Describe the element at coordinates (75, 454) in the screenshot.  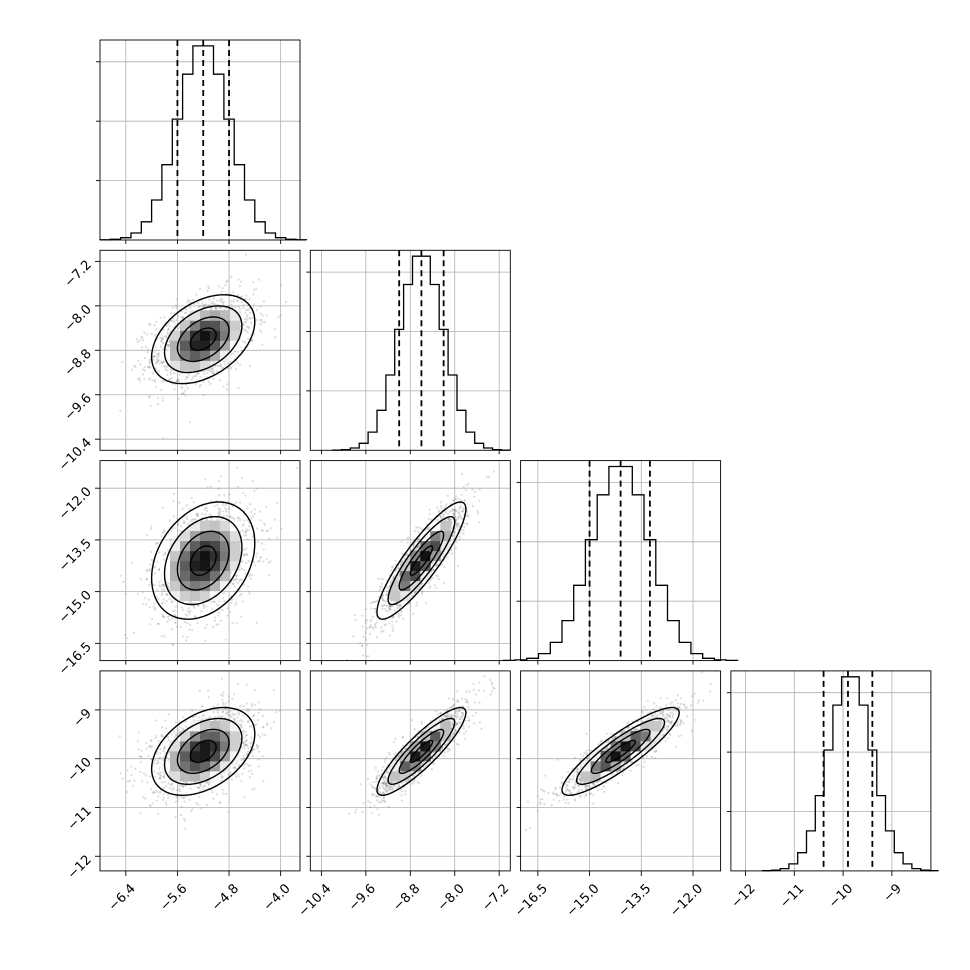
I see `y-tick-label: −10.4` at that location.